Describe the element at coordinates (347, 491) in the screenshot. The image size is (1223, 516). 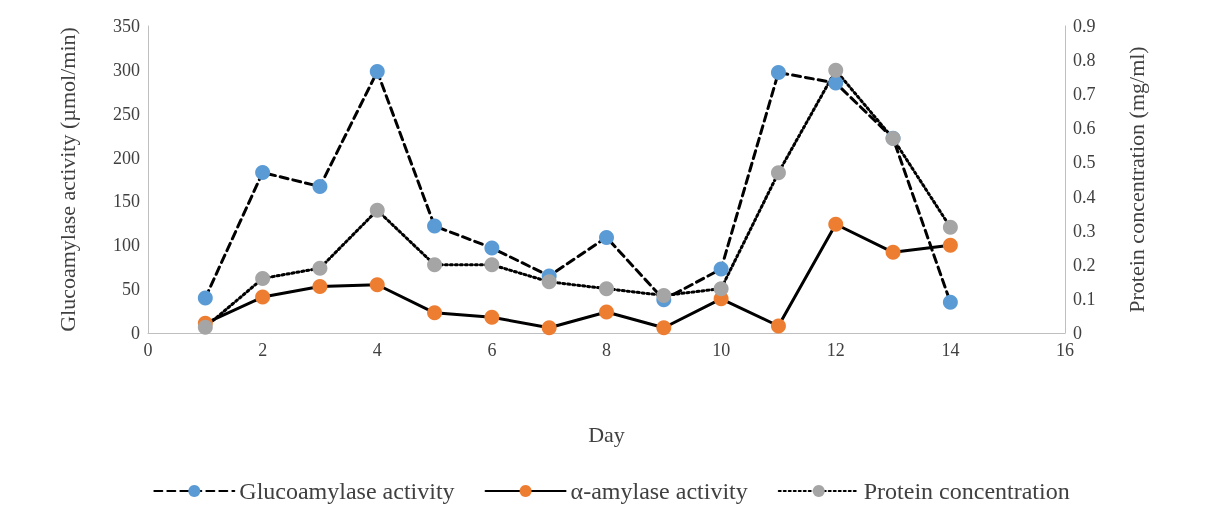
I see `legend-label: Glucoamylase activity` at that location.